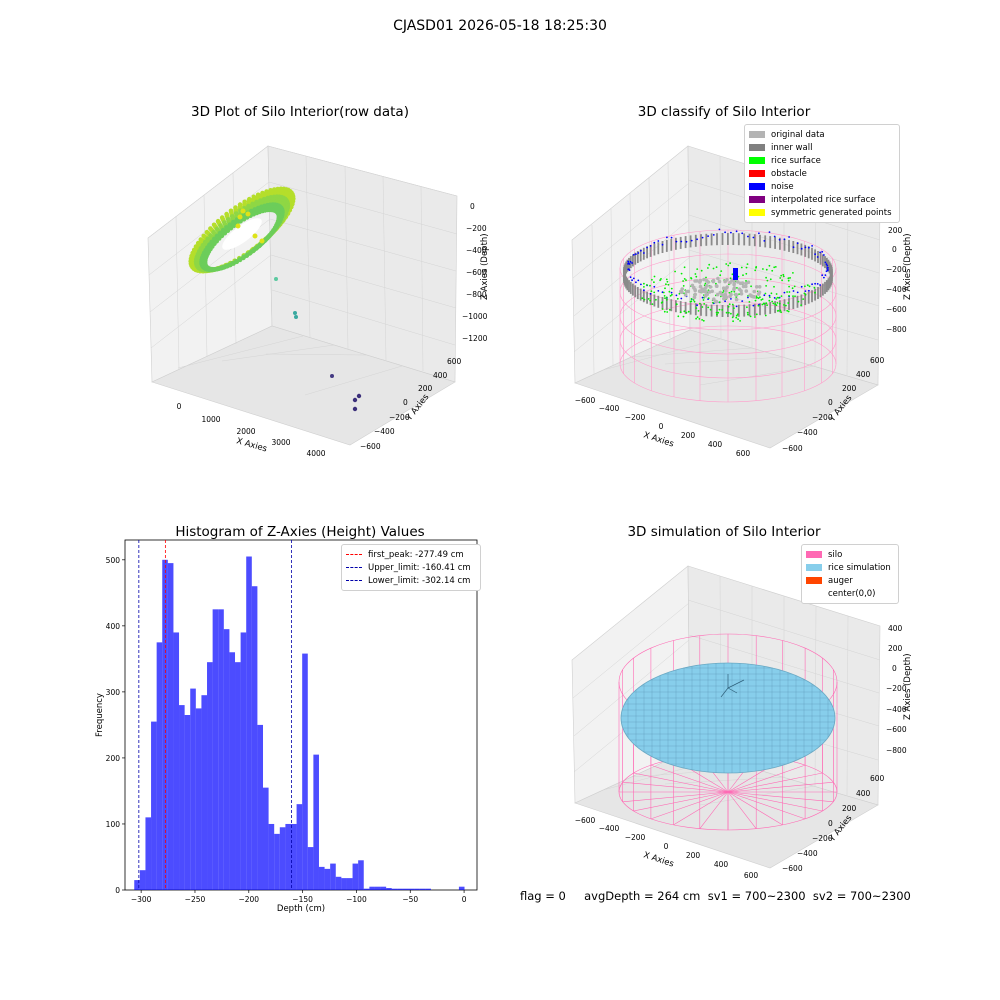 The height and width of the screenshot is (1000, 1000). I want to click on figure-suptitle: CJASD01 2026-05-18 18:25:30, so click(500, 26).